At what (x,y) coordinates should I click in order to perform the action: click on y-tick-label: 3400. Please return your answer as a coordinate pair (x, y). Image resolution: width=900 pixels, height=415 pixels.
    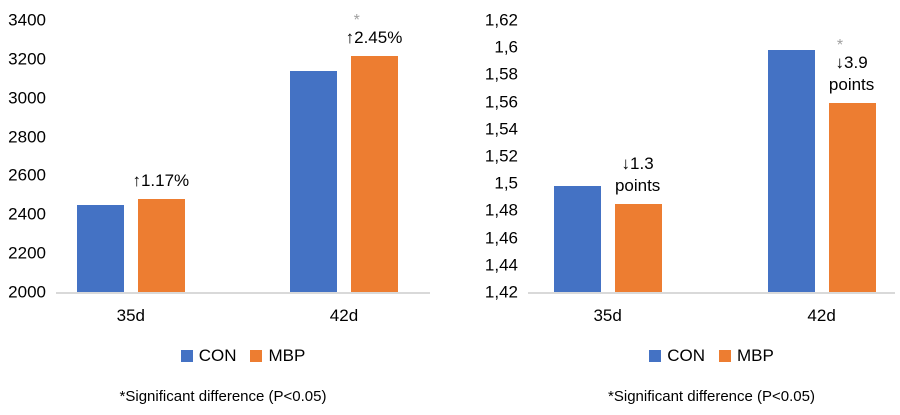
    Looking at the image, I should click on (27, 20).